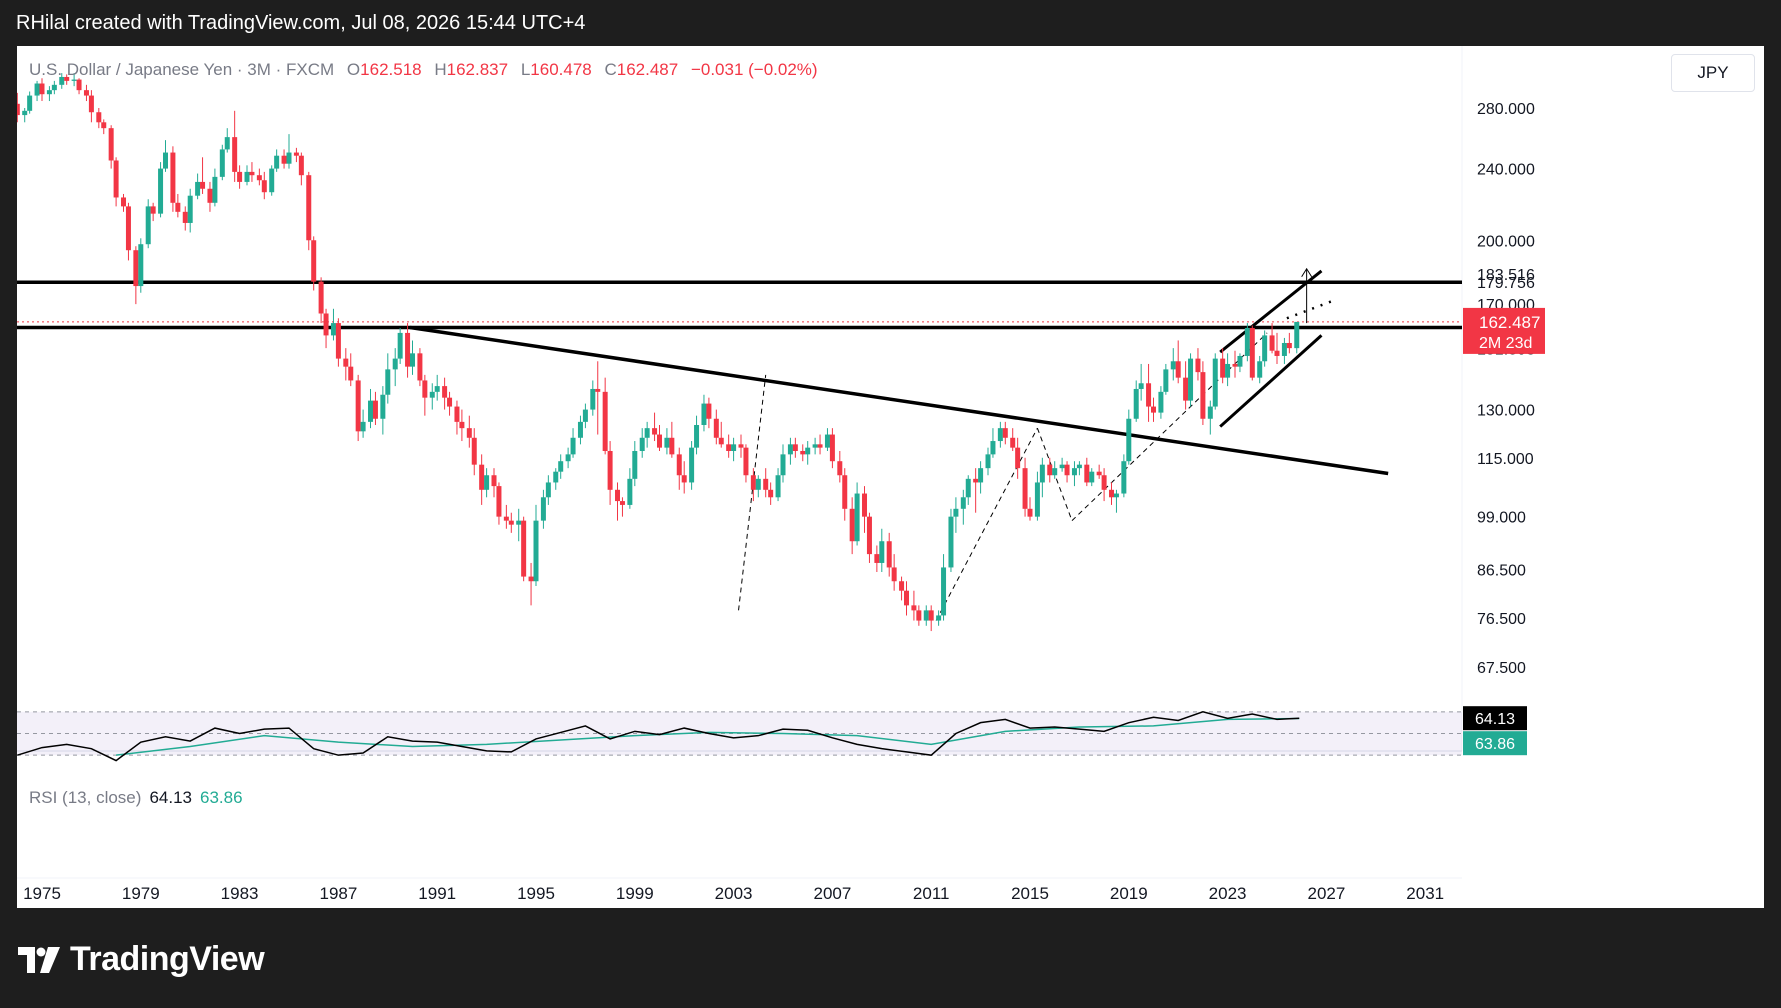  What do you see at coordinates (85, 797) in the screenshot?
I see `rsi-title: RSI (13, close)` at bounding box center [85, 797].